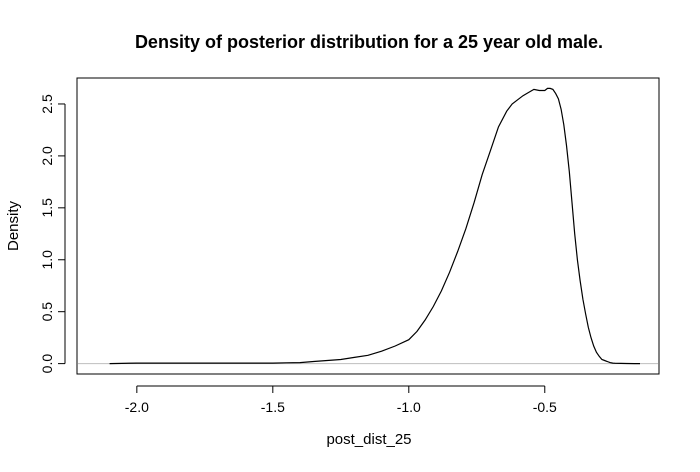 The width and height of the screenshot is (700, 472). What do you see at coordinates (47, 104) in the screenshot?
I see `y-tick-label: 2.5` at bounding box center [47, 104].